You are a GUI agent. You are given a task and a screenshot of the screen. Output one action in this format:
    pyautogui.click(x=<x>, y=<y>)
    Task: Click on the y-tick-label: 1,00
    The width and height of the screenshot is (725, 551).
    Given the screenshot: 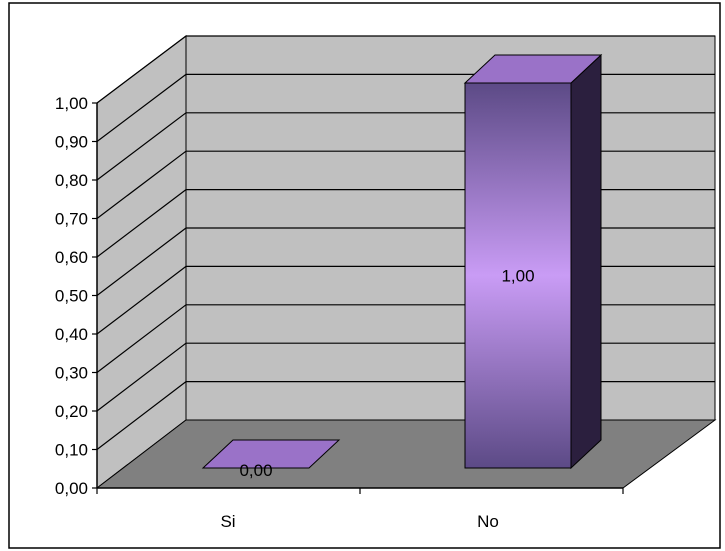 What is the action you would take?
    pyautogui.click(x=71, y=103)
    